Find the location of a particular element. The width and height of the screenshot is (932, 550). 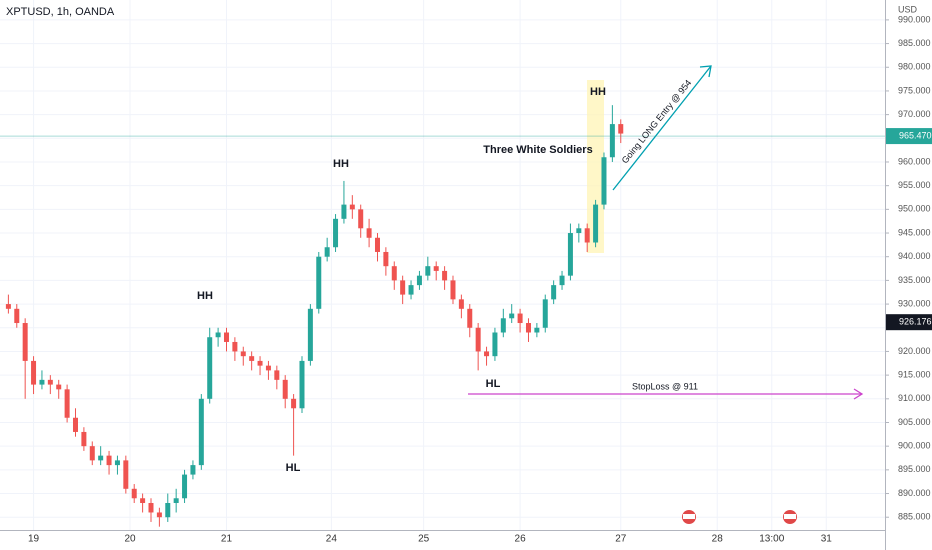

x-tick-label: 25 is located at coordinates (424, 539).